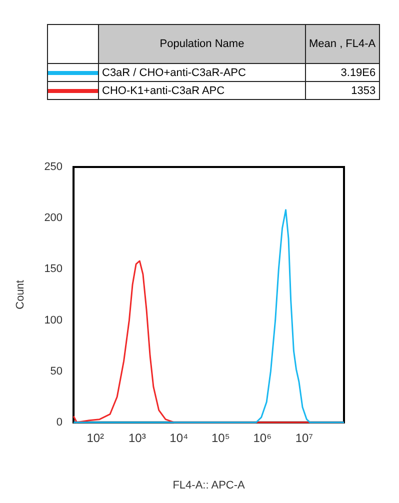 Image resolution: width=399 pixels, height=503 pixels. Describe the element at coordinates (343, 73) in the screenshot. I see `text: 3.19E6` at that location.